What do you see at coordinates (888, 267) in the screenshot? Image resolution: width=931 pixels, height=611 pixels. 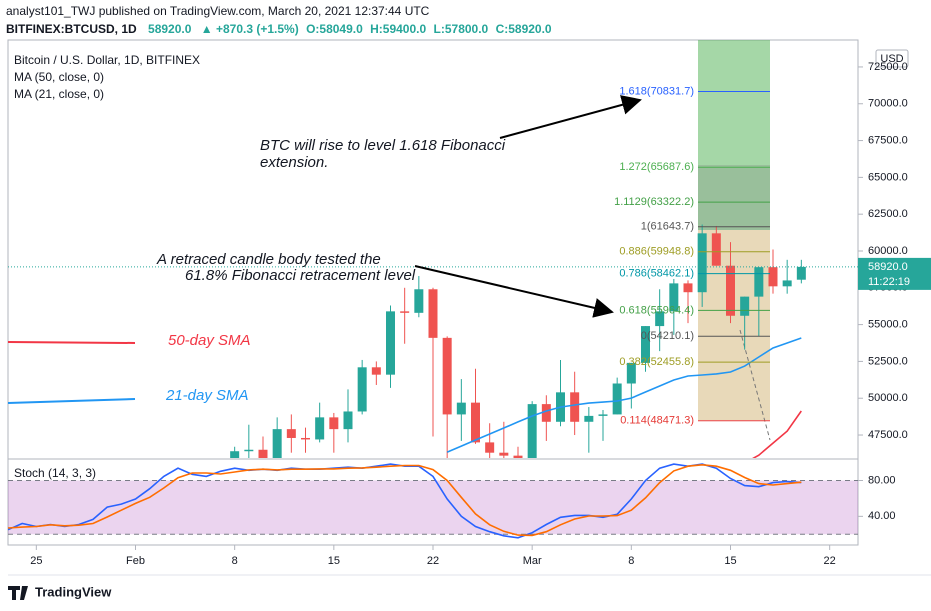 I see `last-price-label: 58920.0` at bounding box center [888, 267].